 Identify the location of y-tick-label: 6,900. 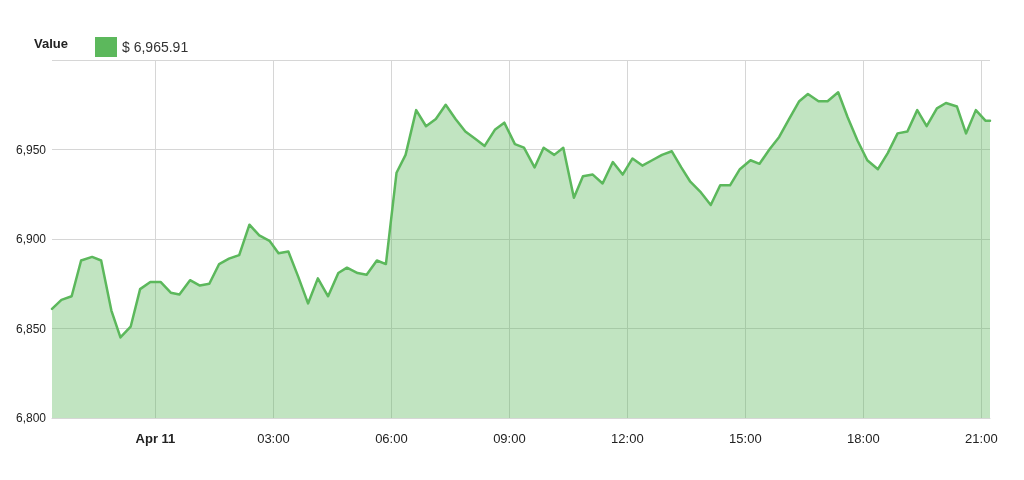
(31, 239).